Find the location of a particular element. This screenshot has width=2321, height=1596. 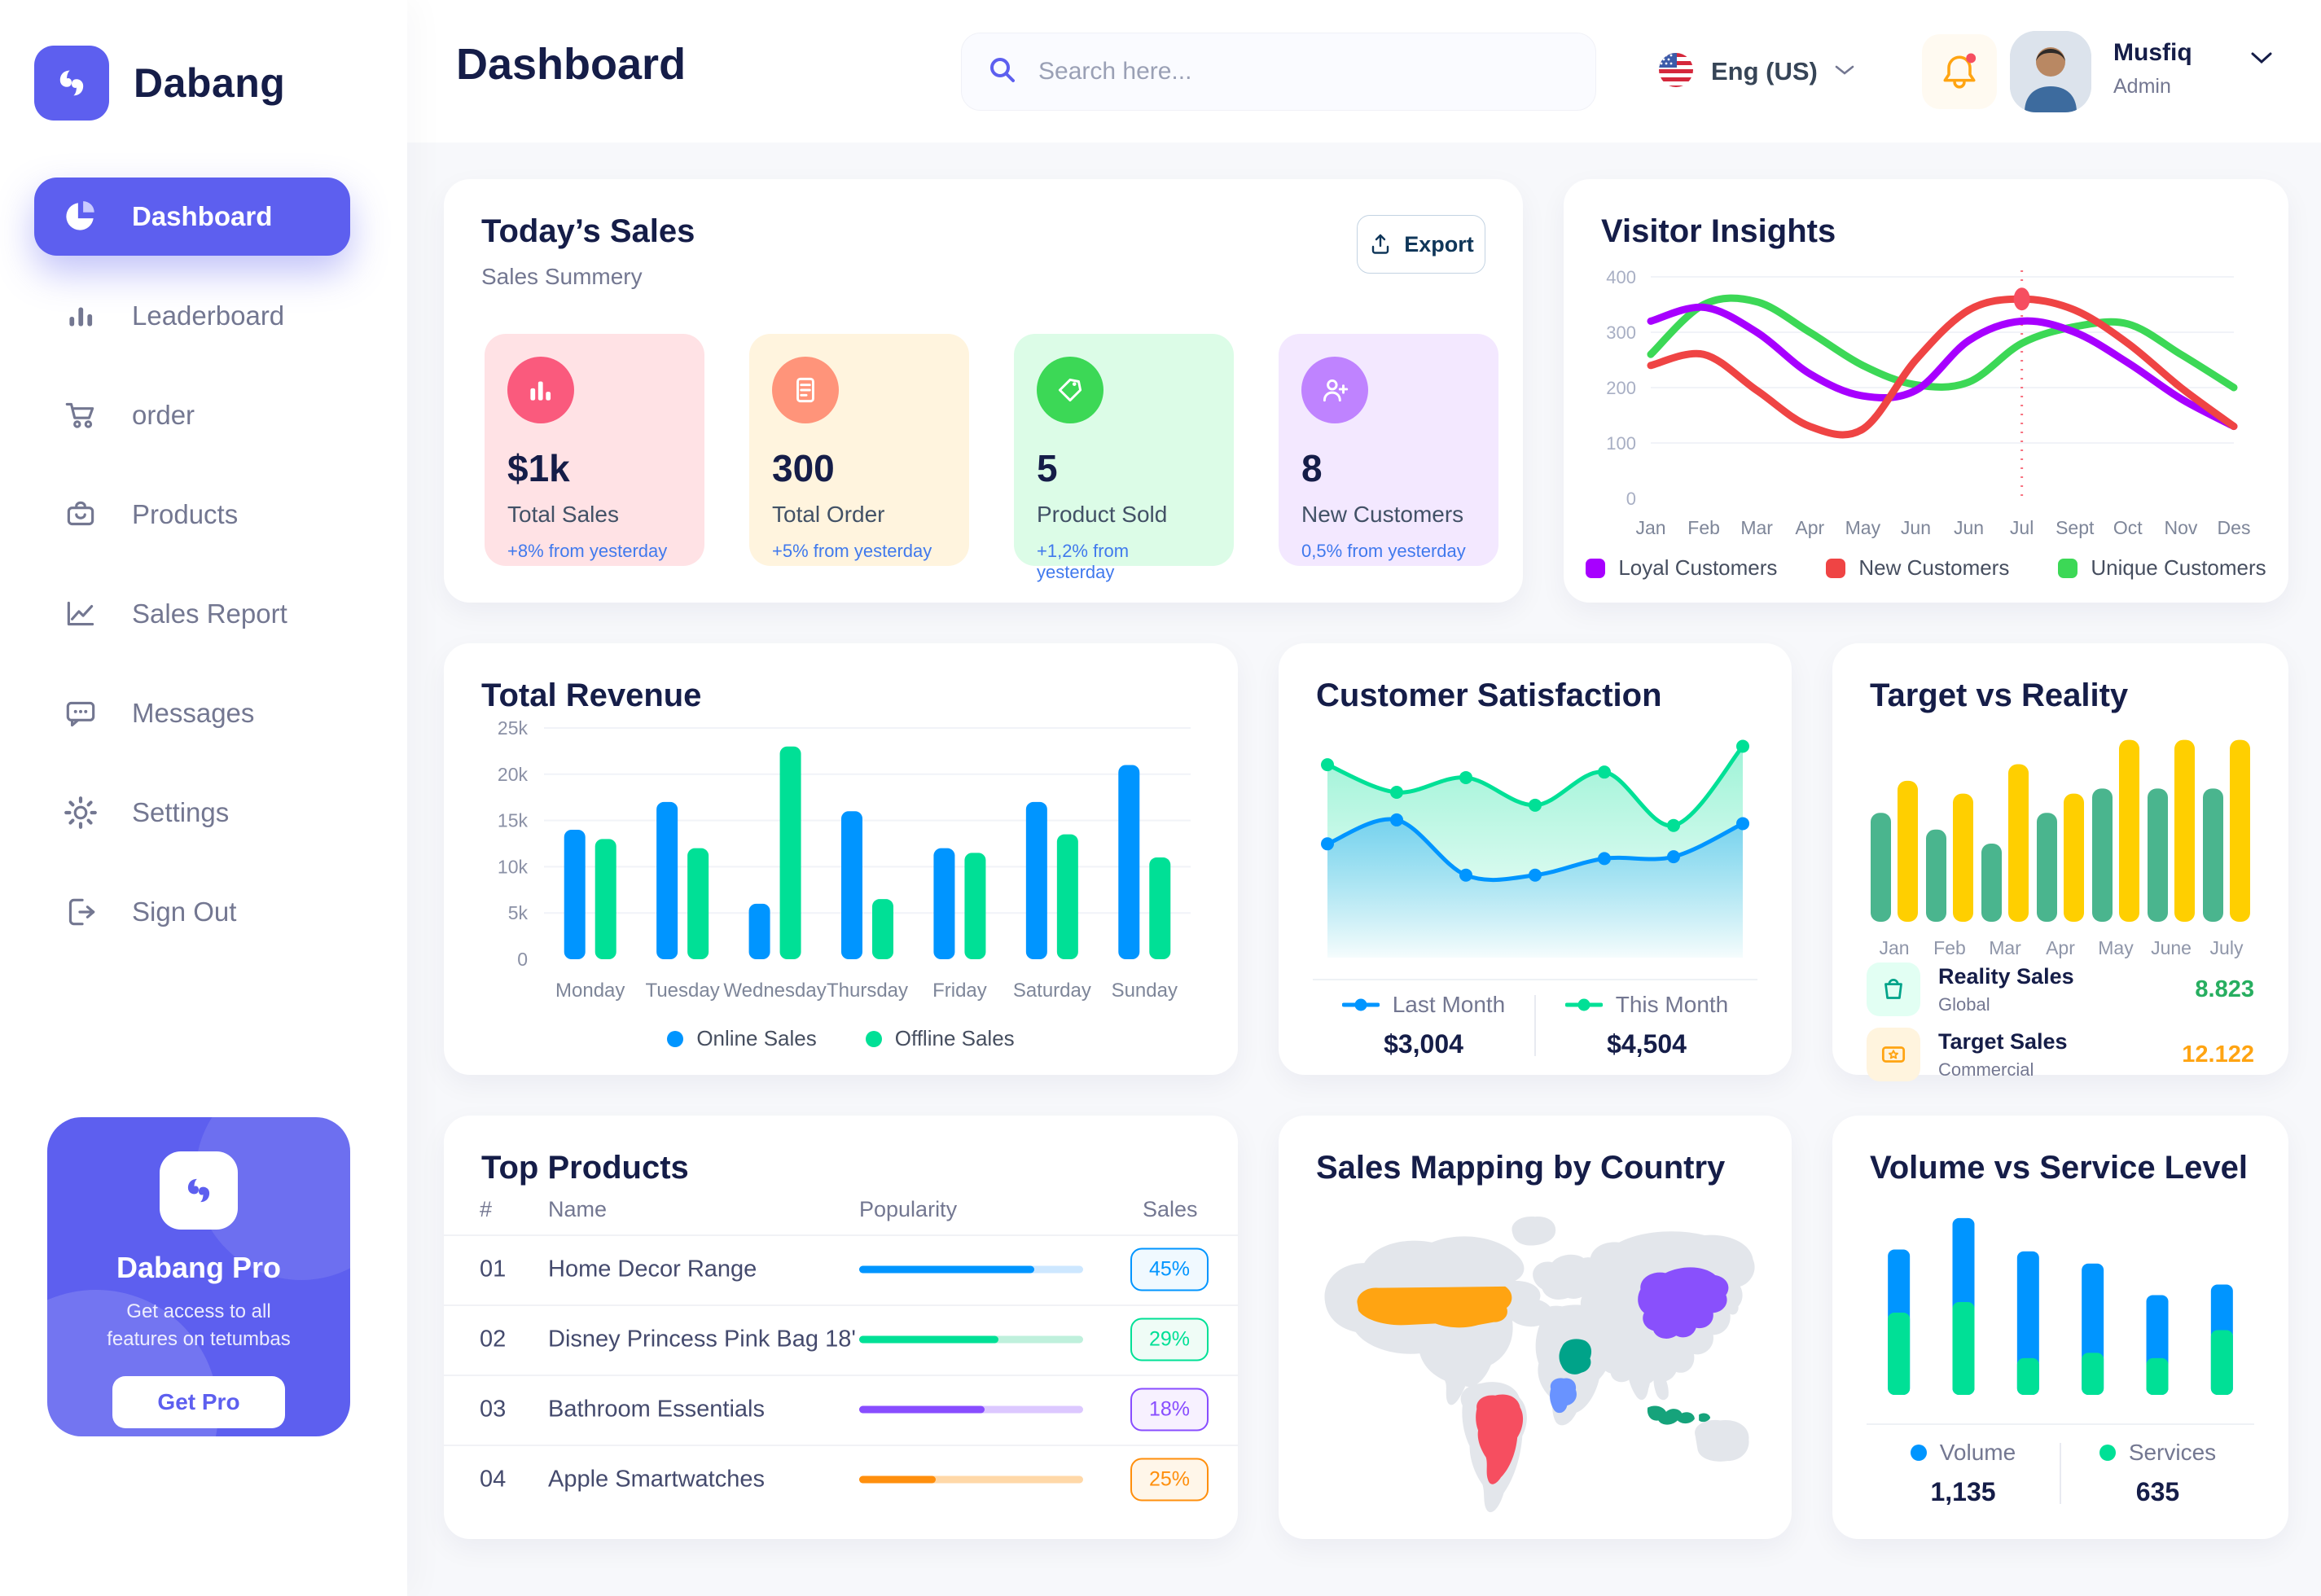

legend-item: Offline Sales is located at coordinates (940, 1038).